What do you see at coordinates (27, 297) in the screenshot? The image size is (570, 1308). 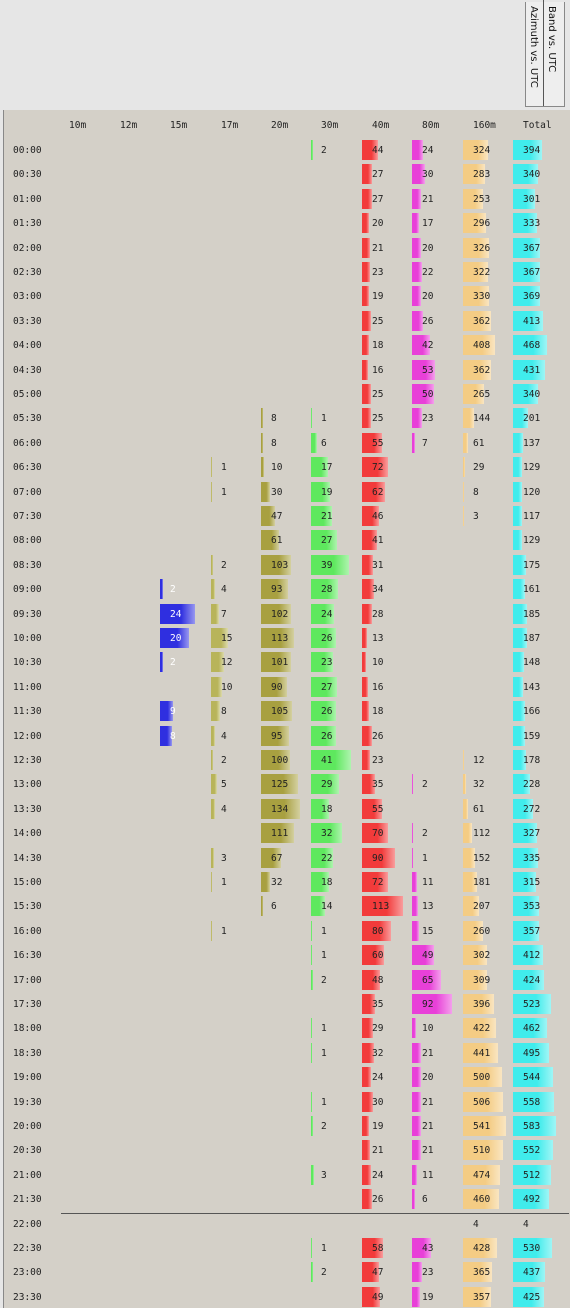 I see `time-label: 03:00` at bounding box center [27, 297].